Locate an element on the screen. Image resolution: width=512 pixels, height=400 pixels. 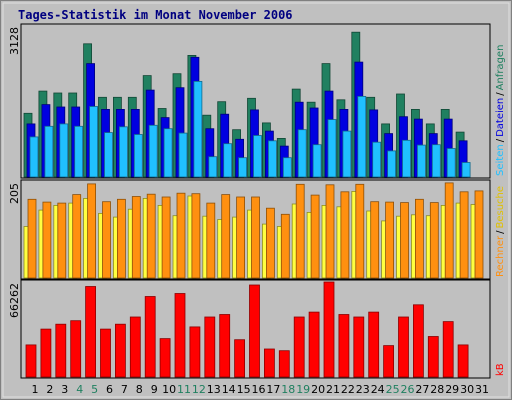
ymax-requests: 3128 is located at coordinates (14, 41).